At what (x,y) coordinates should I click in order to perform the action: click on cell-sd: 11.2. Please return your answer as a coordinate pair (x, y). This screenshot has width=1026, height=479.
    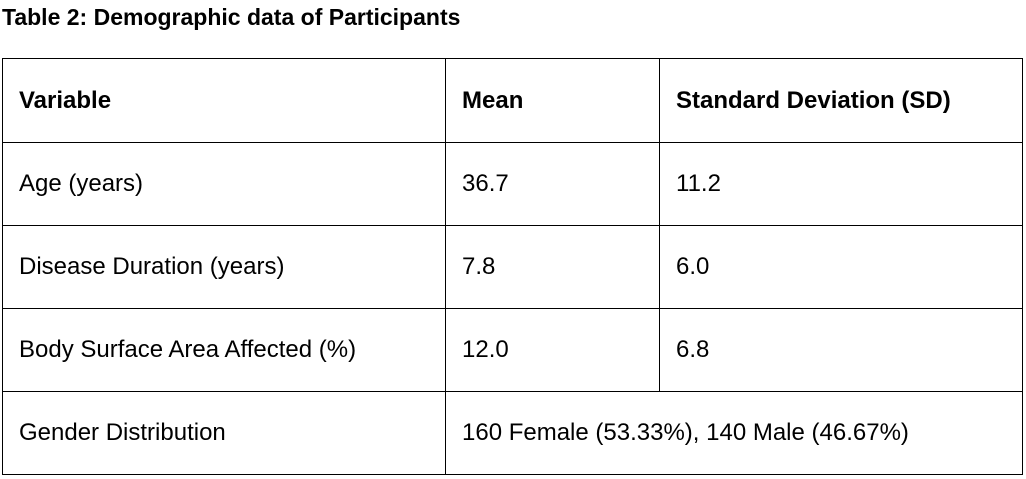
    Looking at the image, I should click on (841, 184).